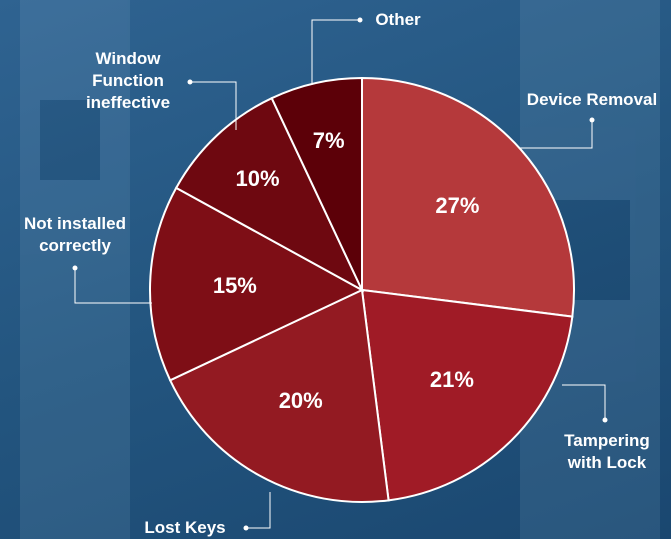 The image size is (671, 539). Describe the element at coordinates (234, 285) in the screenshot. I see `slice-percent: 15%` at that location.